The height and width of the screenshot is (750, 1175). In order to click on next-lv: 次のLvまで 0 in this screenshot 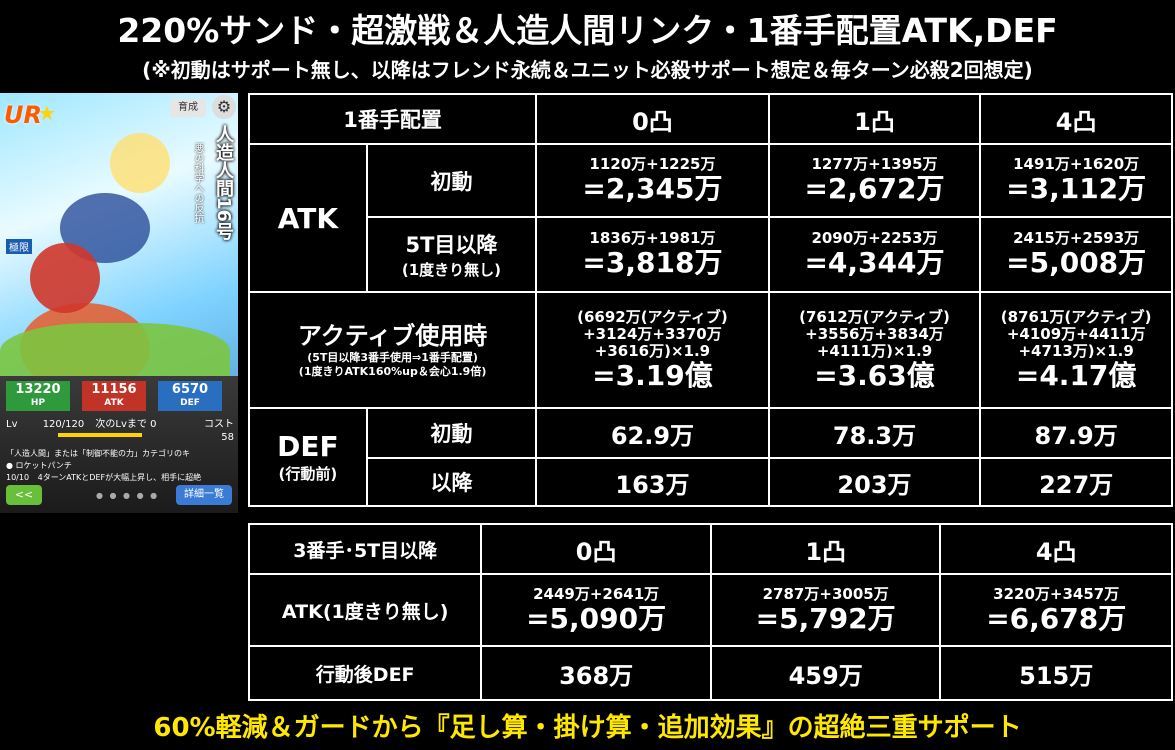, I will do `click(126, 424)`.